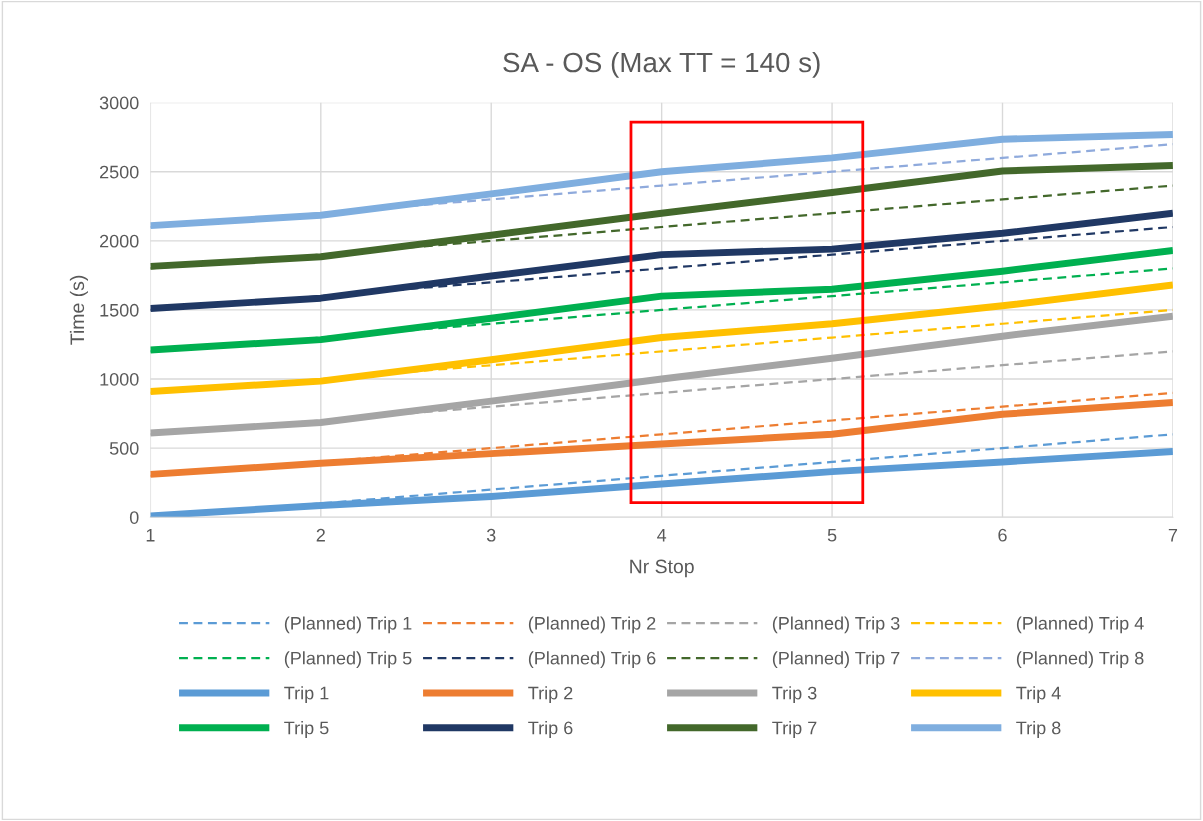 The height and width of the screenshot is (821, 1203). I want to click on x-tick-label: 3, so click(491, 535).